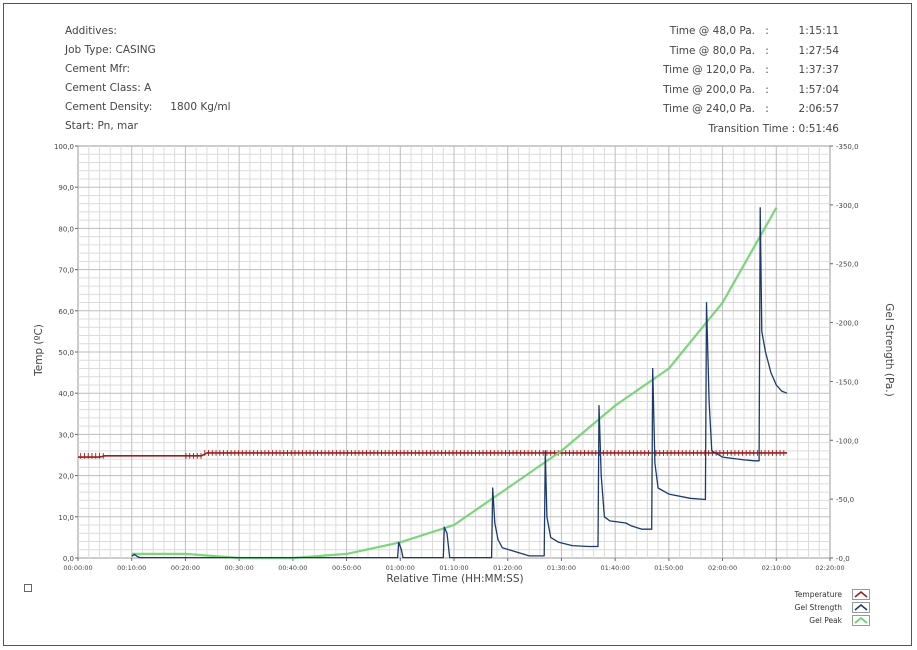 The image size is (917, 650). Describe the element at coordinates (776, 568) in the screenshot. I see `x-tick-label: 02:10:00` at that location.